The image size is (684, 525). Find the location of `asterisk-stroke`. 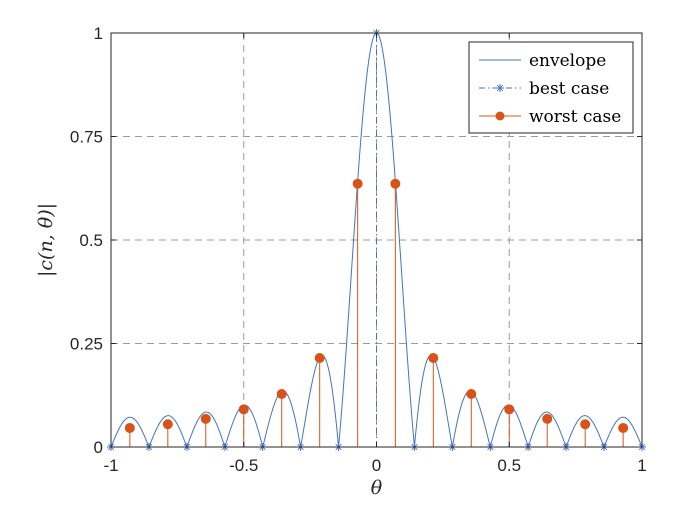

asterisk-stroke is located at coordinates (500, 88).